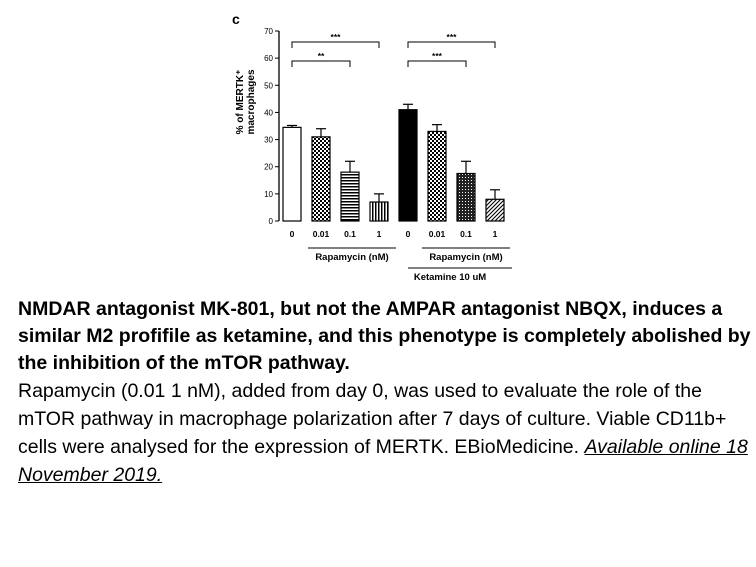  Describe the element at coordinates (394, 234) in the screenshot. I see `x-axis-tick-labels: 0 0.01 0.1 1 0 0.01 0.1 1` at that location.